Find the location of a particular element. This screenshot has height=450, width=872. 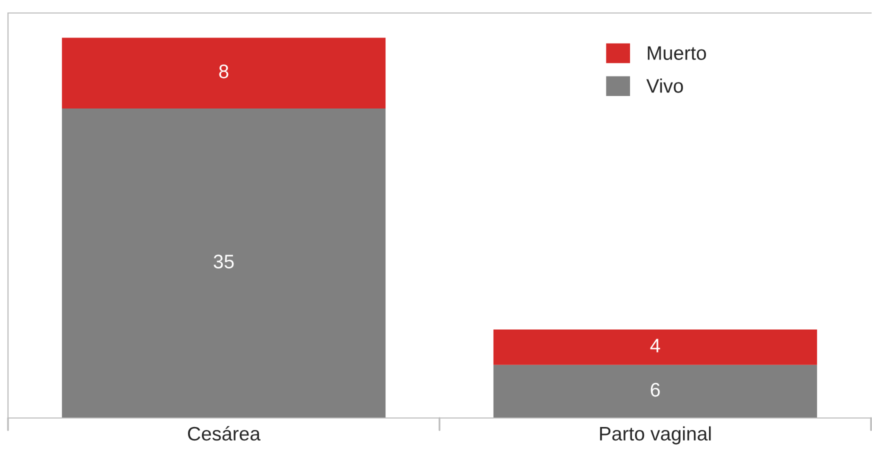

data-label: 35 is located at coordinates (224, 261).